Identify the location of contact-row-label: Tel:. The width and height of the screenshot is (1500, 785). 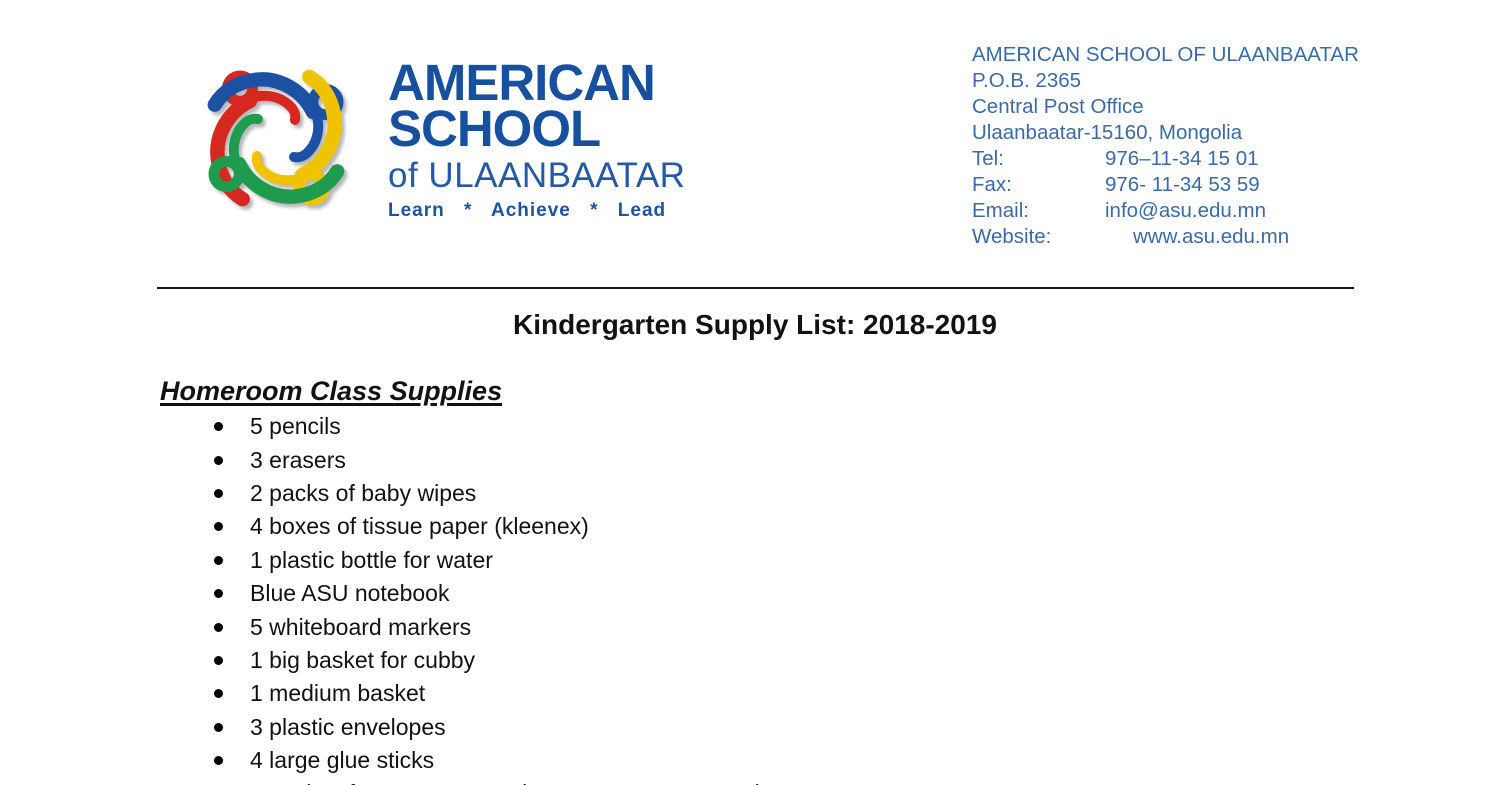
(988, 158).